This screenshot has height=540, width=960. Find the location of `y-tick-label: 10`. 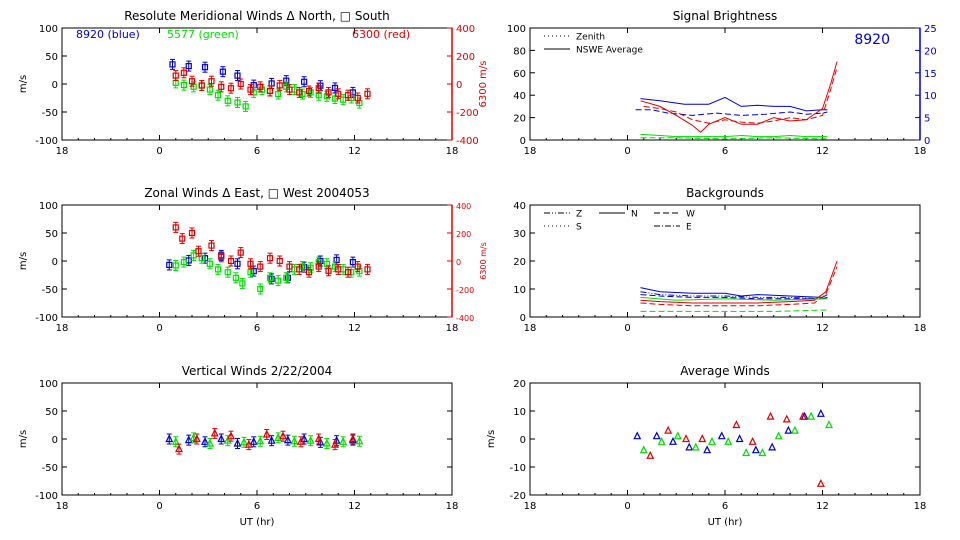

y-tick-label: 10 is located at coordinates (519, 412).